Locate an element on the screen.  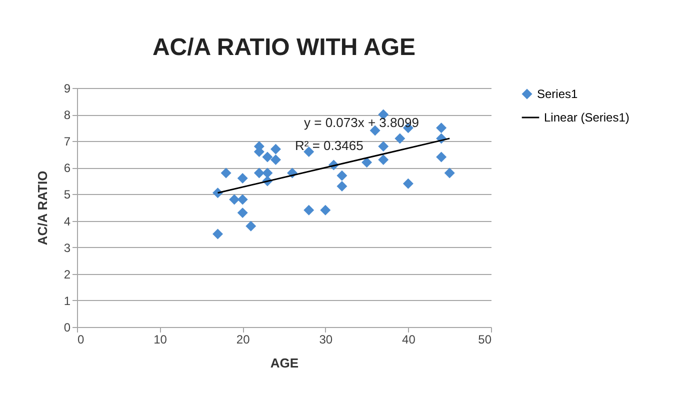
y-tick-label: 5 is located at coordinates (67, 195).